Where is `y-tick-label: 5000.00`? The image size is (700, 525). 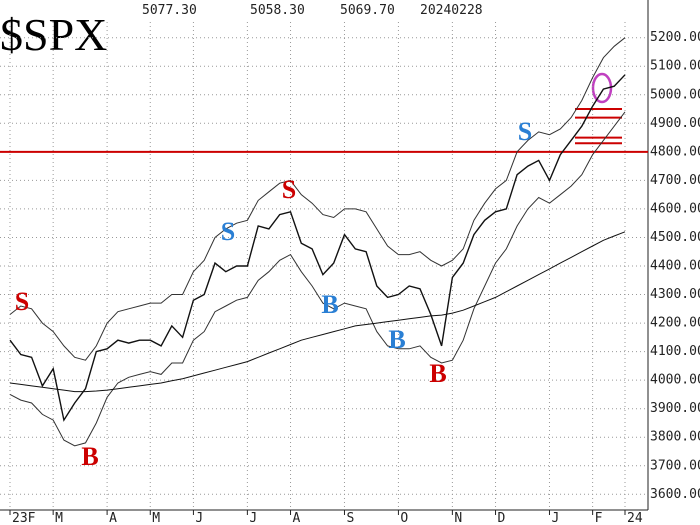
y-tick-label: 5000.00 is located at coordinates (675, 94).